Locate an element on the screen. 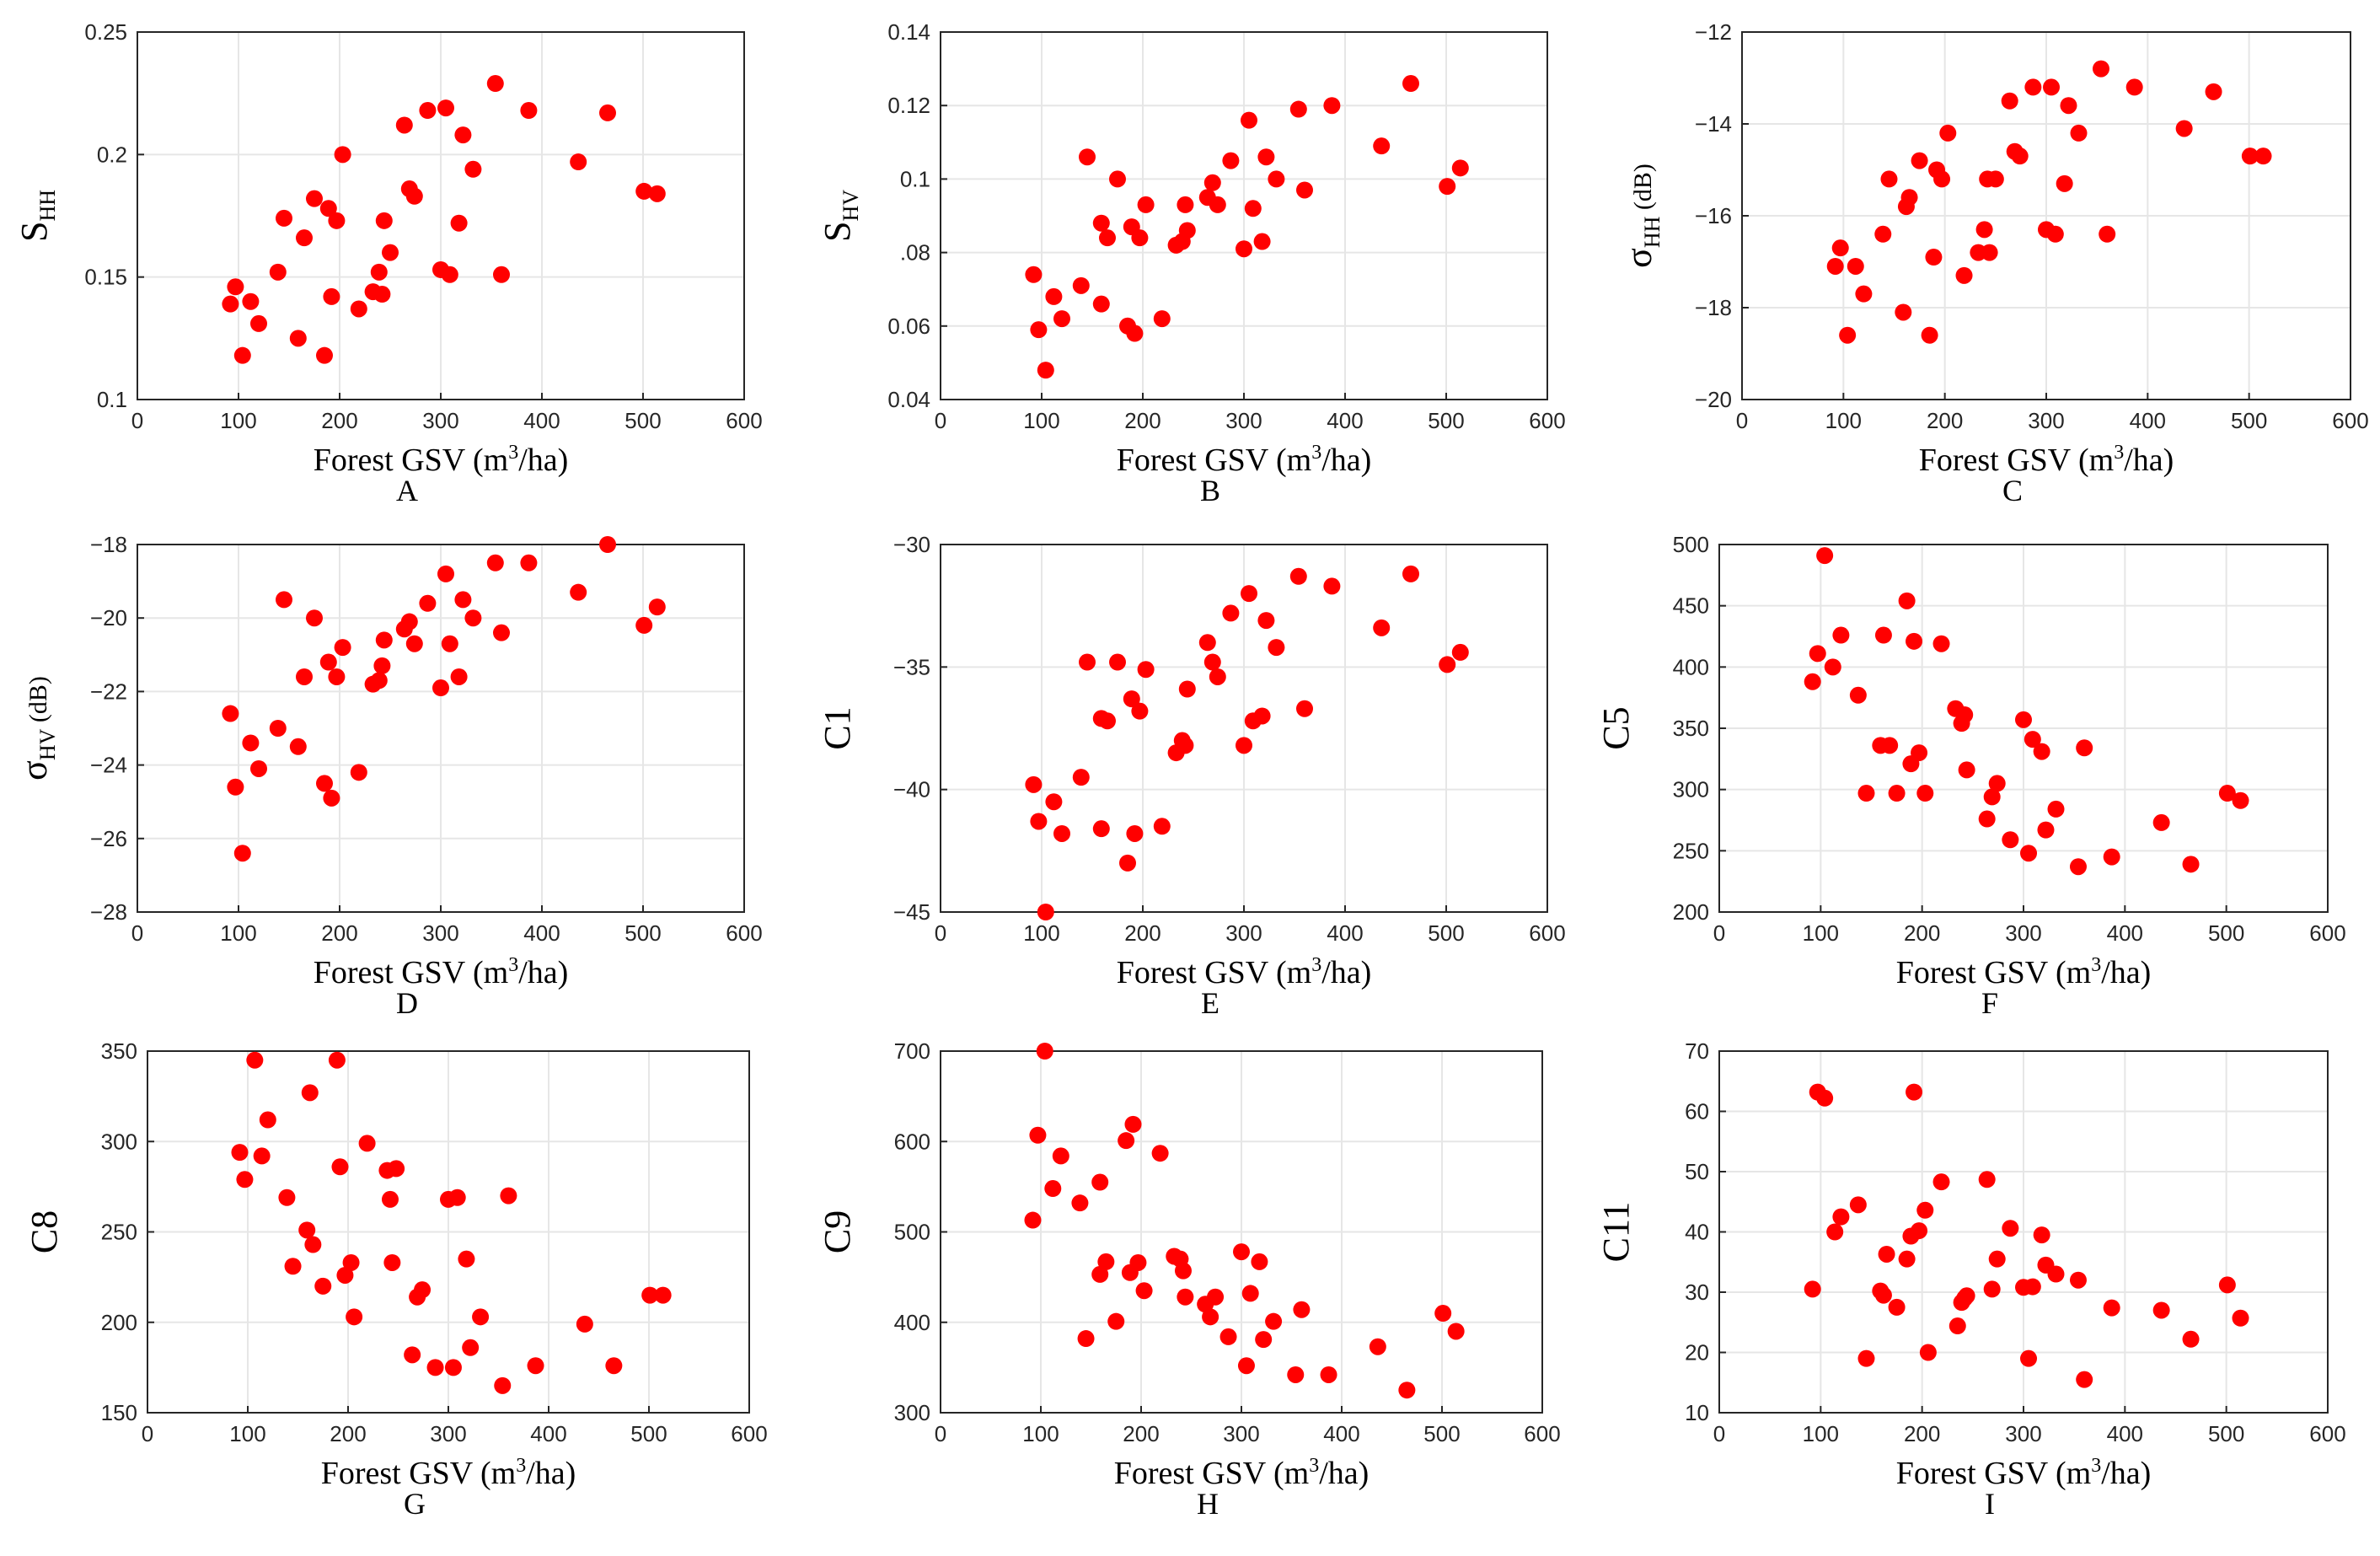  y-tick-label: 0.12 is located at coordinates (908, 105).